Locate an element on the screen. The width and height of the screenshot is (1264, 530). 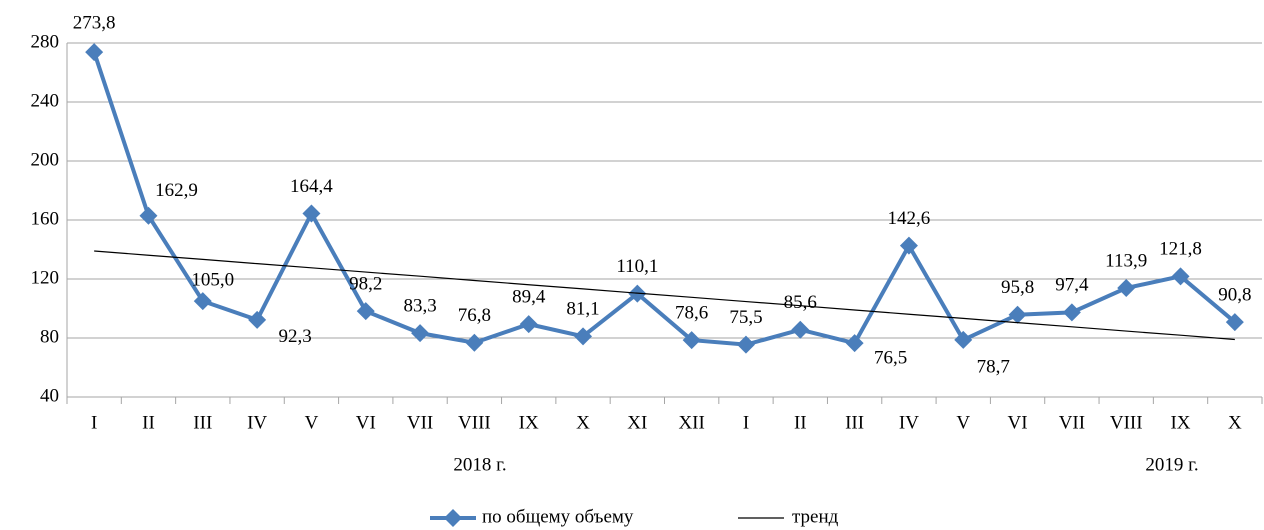
y-tick-label: 40 is located at coordinates (49, 395).